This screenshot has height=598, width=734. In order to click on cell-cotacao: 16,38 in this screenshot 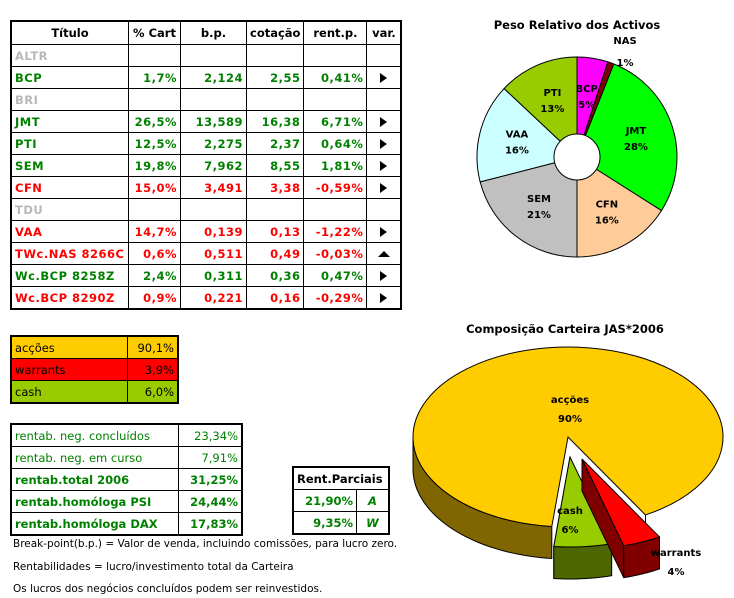, I will do `click(275, 121)`.